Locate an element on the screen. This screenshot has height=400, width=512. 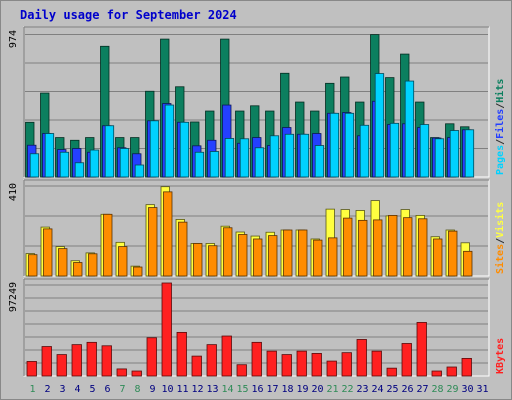
legend-item: Pages is located at coordinates (500, 160).